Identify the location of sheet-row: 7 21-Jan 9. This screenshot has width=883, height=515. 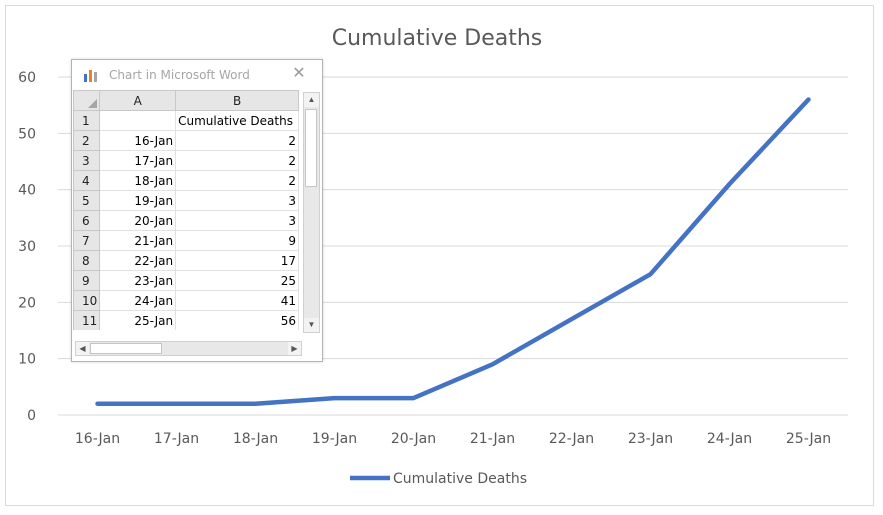
(186, 240).